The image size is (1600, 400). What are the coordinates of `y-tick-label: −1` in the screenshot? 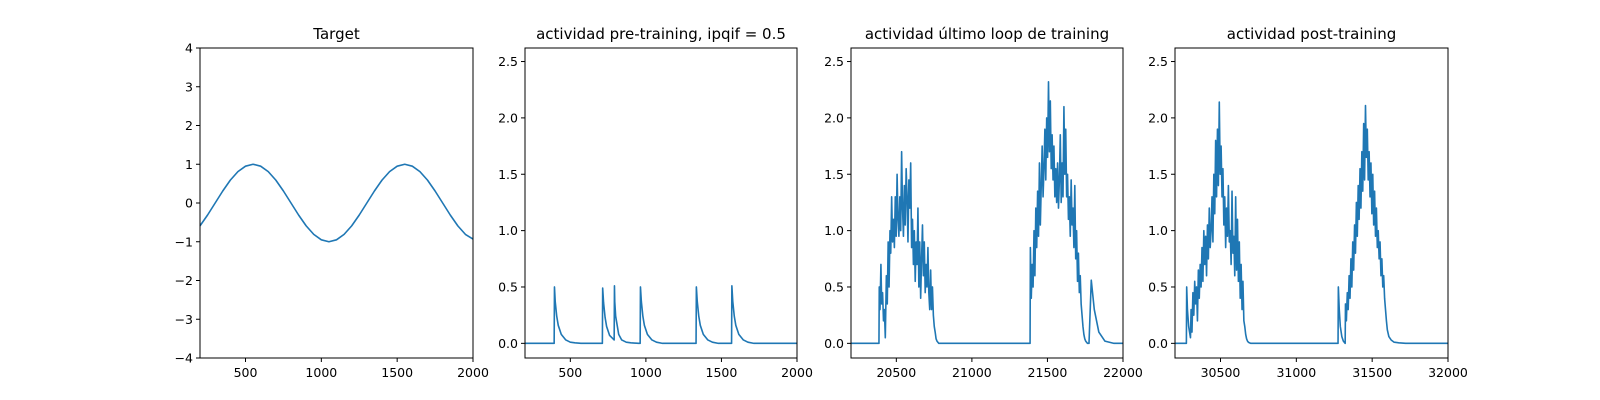 It's located at (184, 241).